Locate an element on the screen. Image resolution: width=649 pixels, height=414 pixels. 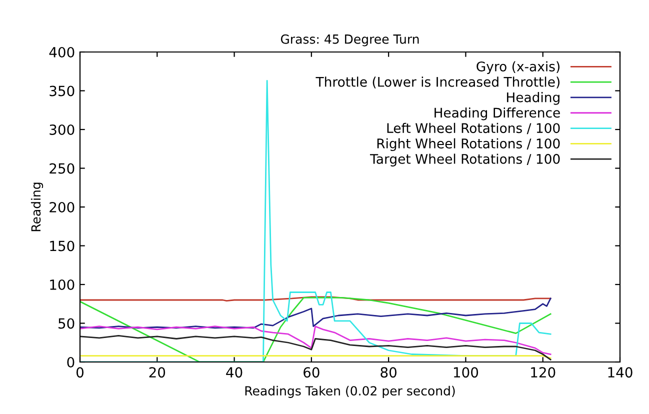
x-tick-label: 80 is located at coordinates (388, 372).